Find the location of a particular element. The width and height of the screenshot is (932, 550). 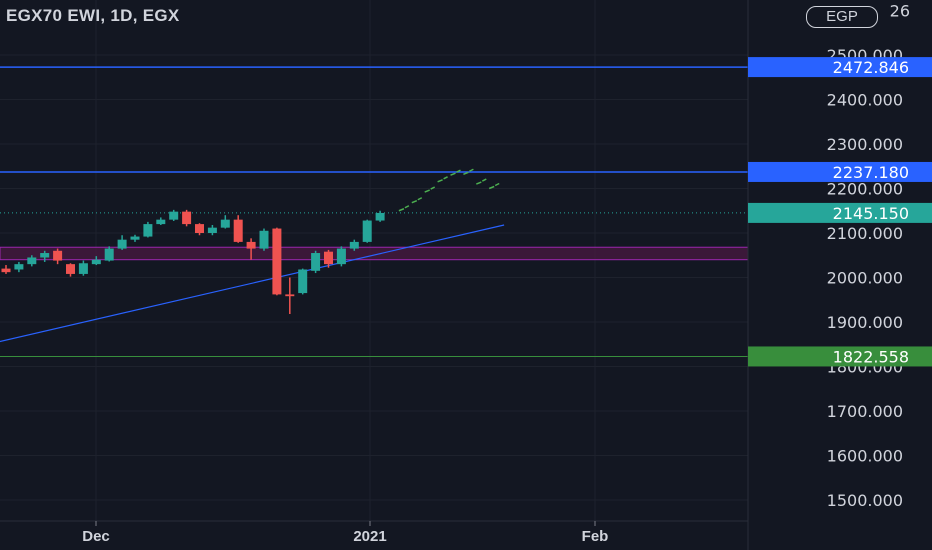

time-axis: Dec 2021 Feb is located at coordinates (345, 533).